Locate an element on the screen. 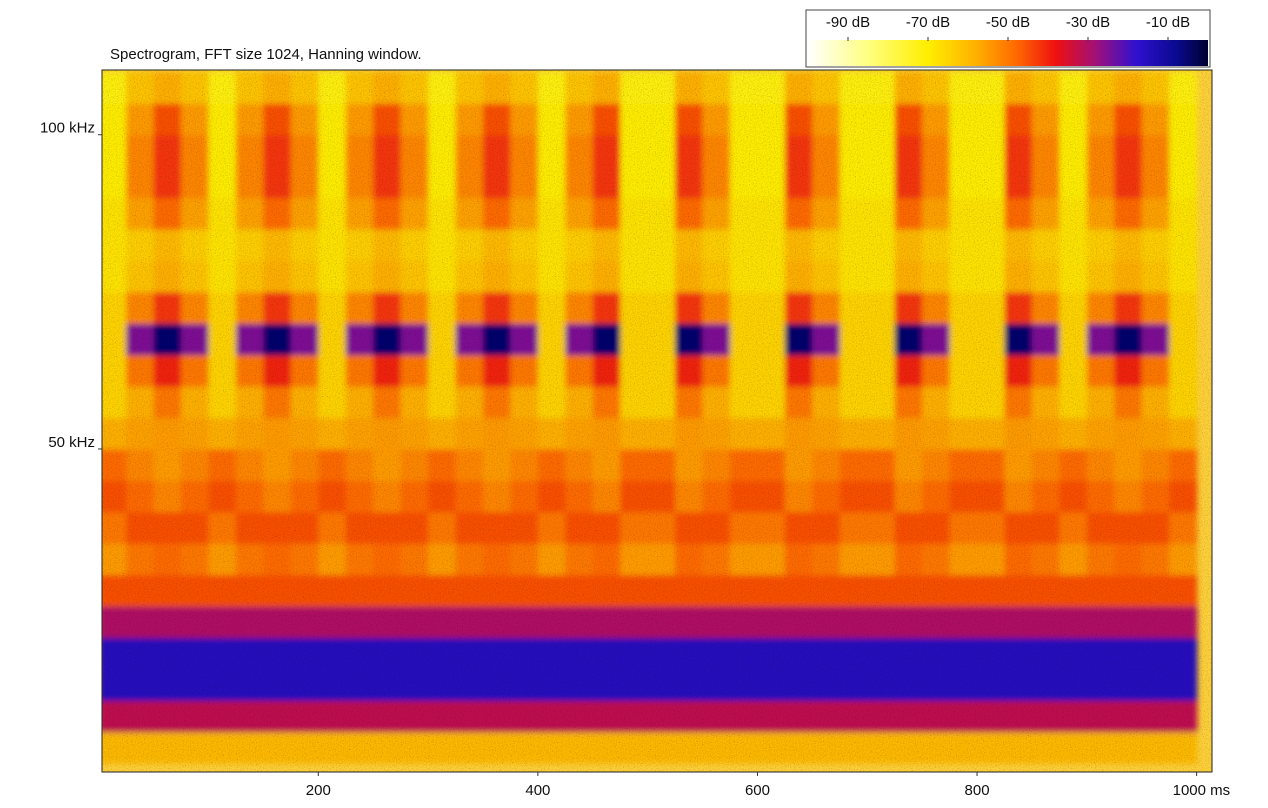 This screenshot has height=808, width=1268. x-tick-label: 1000 ms is located at coordinates (1202, 790).